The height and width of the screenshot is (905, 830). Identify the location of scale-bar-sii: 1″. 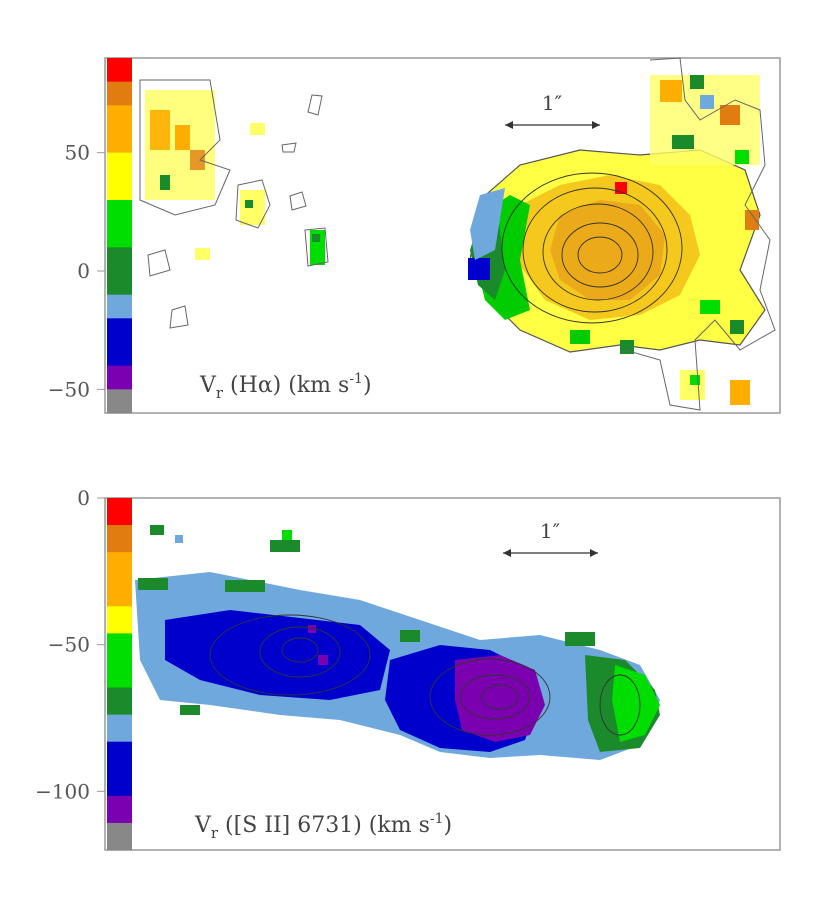
(550, 538).